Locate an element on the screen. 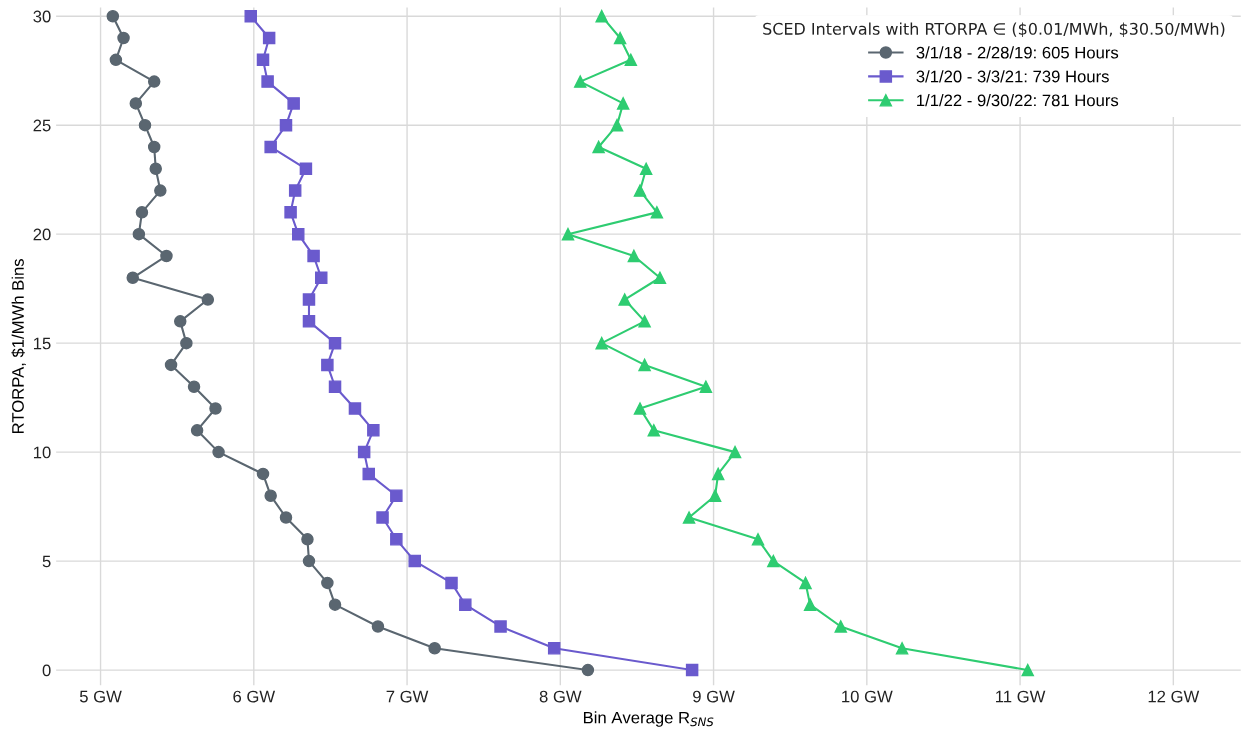 The height and width of the screenshot is (749, 1247). x-tick-label: 12 GW is located at coordinates (1174, 696).